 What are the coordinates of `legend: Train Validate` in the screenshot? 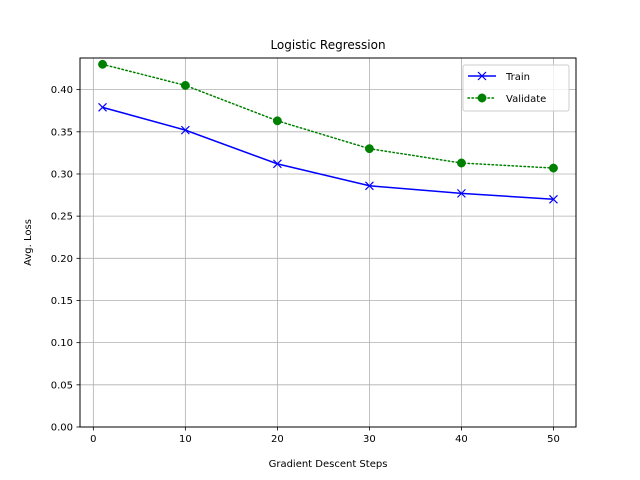 It's located at (516, 88).